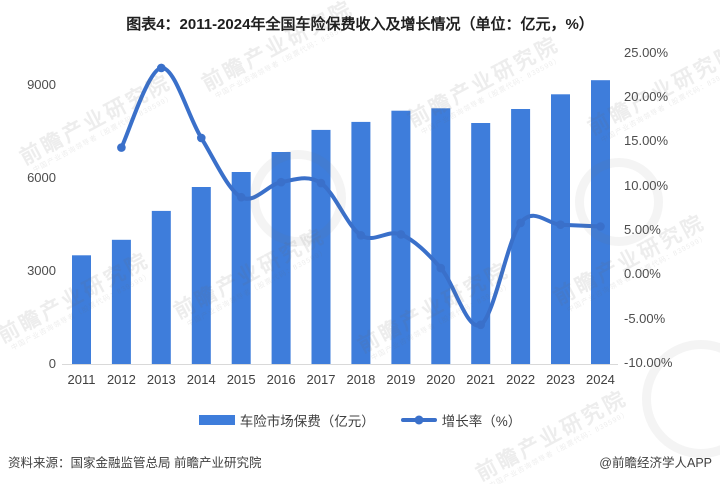 The image size is (720, 484). I want to click on x-tick-2019: 2019, so click(401, 379).